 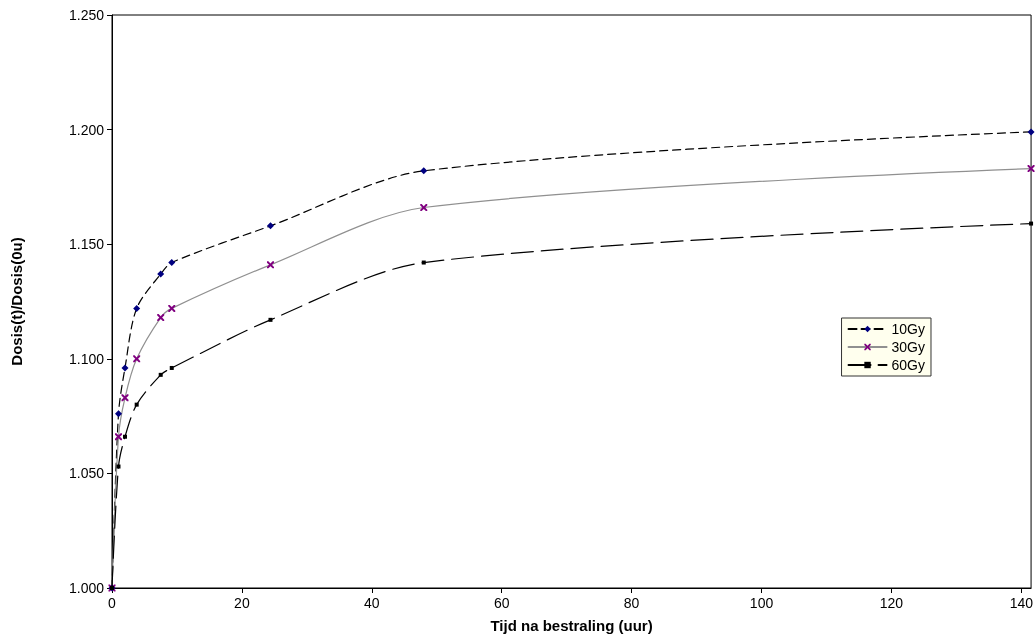 What do you see at coordinates (112, 603) in the screenshot?
I see `x-tick-label: 0` at bounding box center [112, 603].